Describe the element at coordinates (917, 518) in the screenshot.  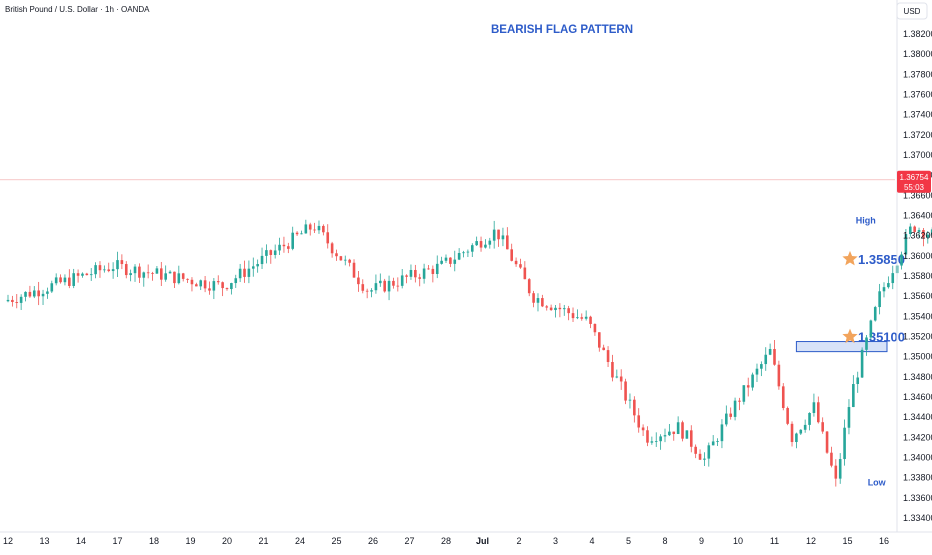
I see `y-tick-label: 1.33400` at that location.